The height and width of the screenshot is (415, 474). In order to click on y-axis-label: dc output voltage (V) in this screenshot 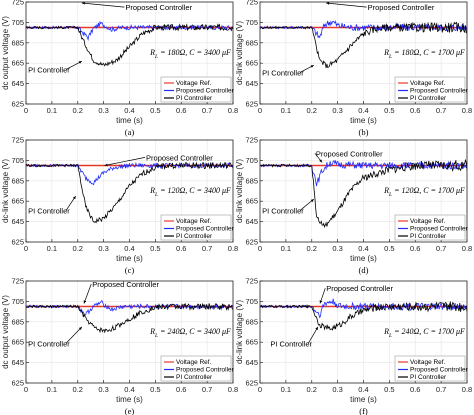, I will do `click(5, 332)`.